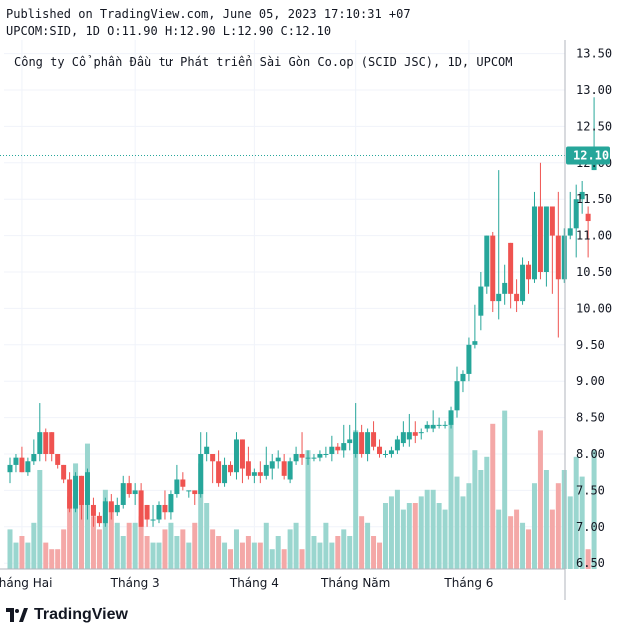 Image resolution: width=623 pixels, height=634 pixels. I want to click on y-tick-label: 13.00, so click(594, 90).